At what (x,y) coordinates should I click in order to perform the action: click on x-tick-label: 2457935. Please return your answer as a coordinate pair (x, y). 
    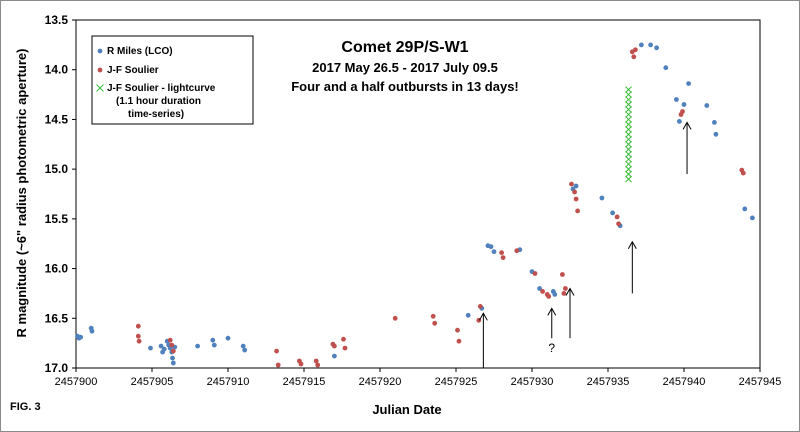
    Looking at the image, I should click on (608, 382).